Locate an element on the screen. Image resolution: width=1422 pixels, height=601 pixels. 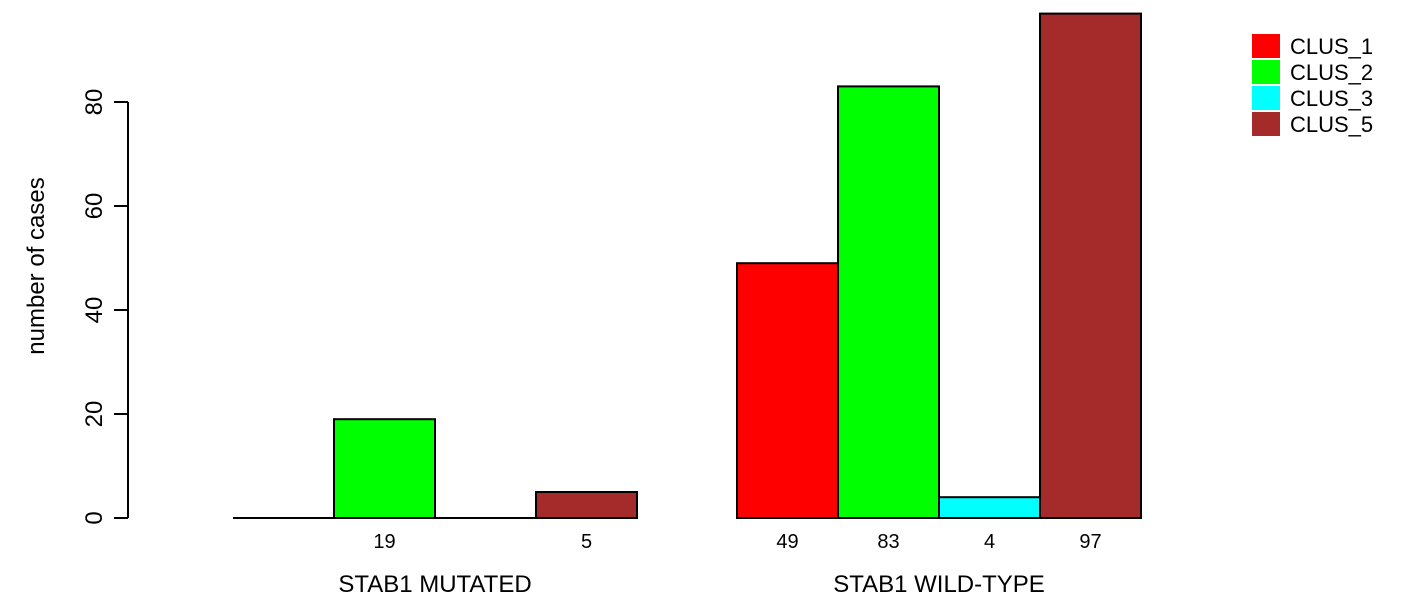
group-label: STAB1 WILD-TYPE is located at coordinates (939, 584).